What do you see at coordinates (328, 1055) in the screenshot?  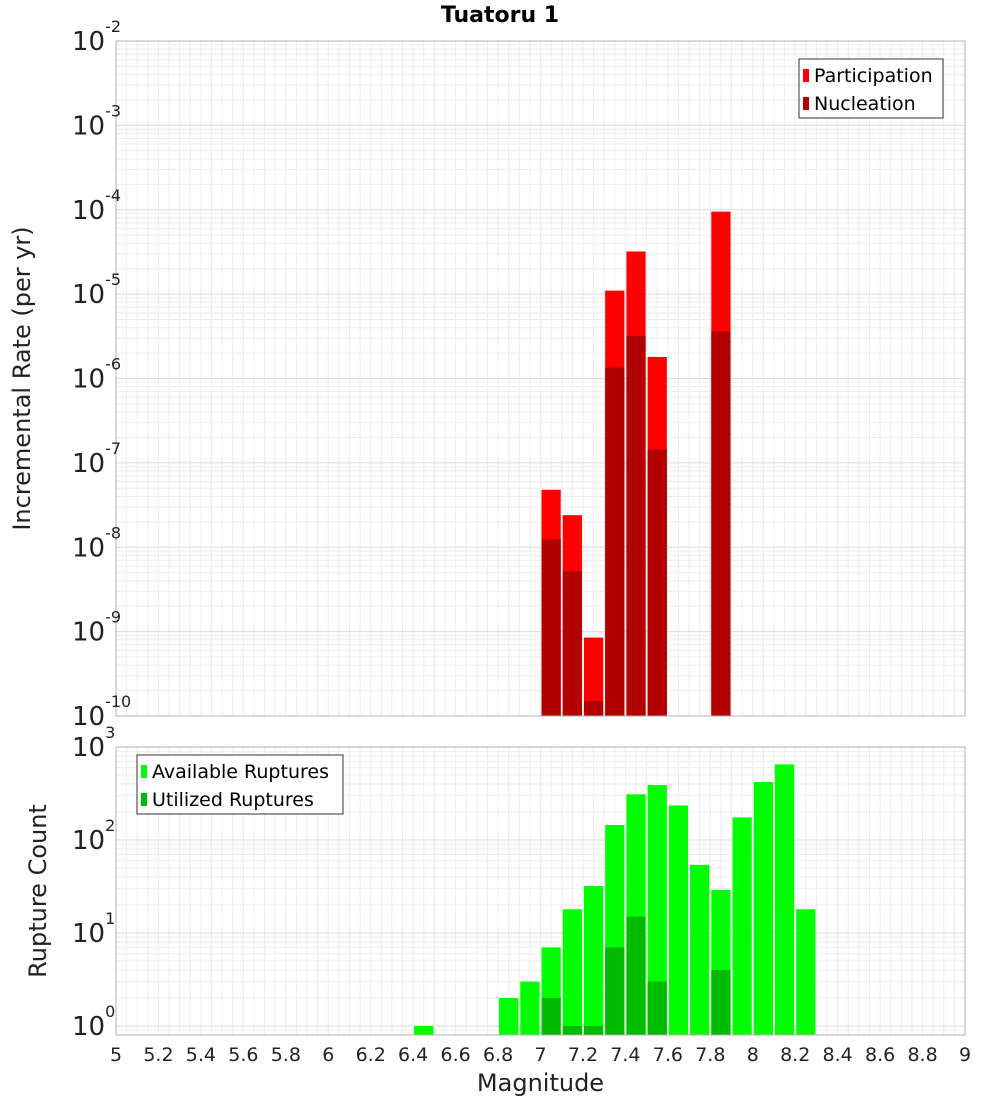 I see `x-tick-label: 6` at bounding box center [328, 1055].